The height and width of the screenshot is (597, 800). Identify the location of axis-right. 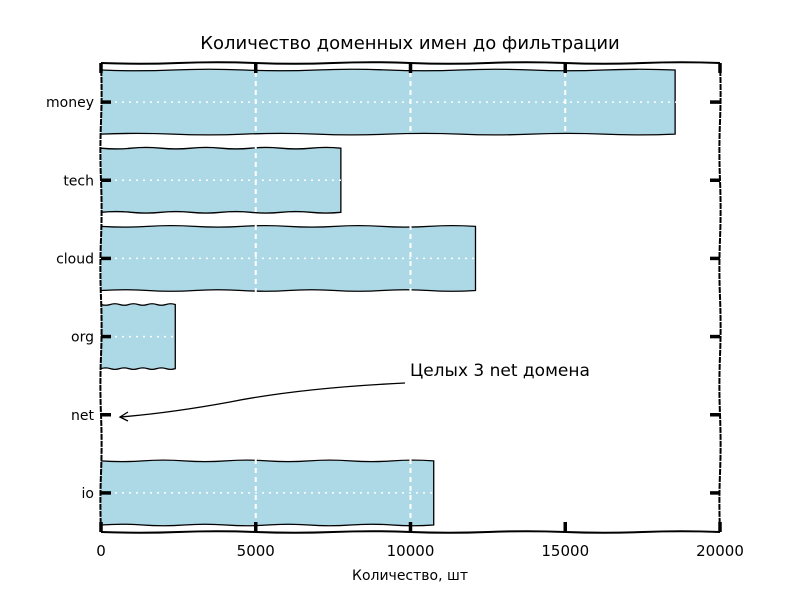
(720, 297).